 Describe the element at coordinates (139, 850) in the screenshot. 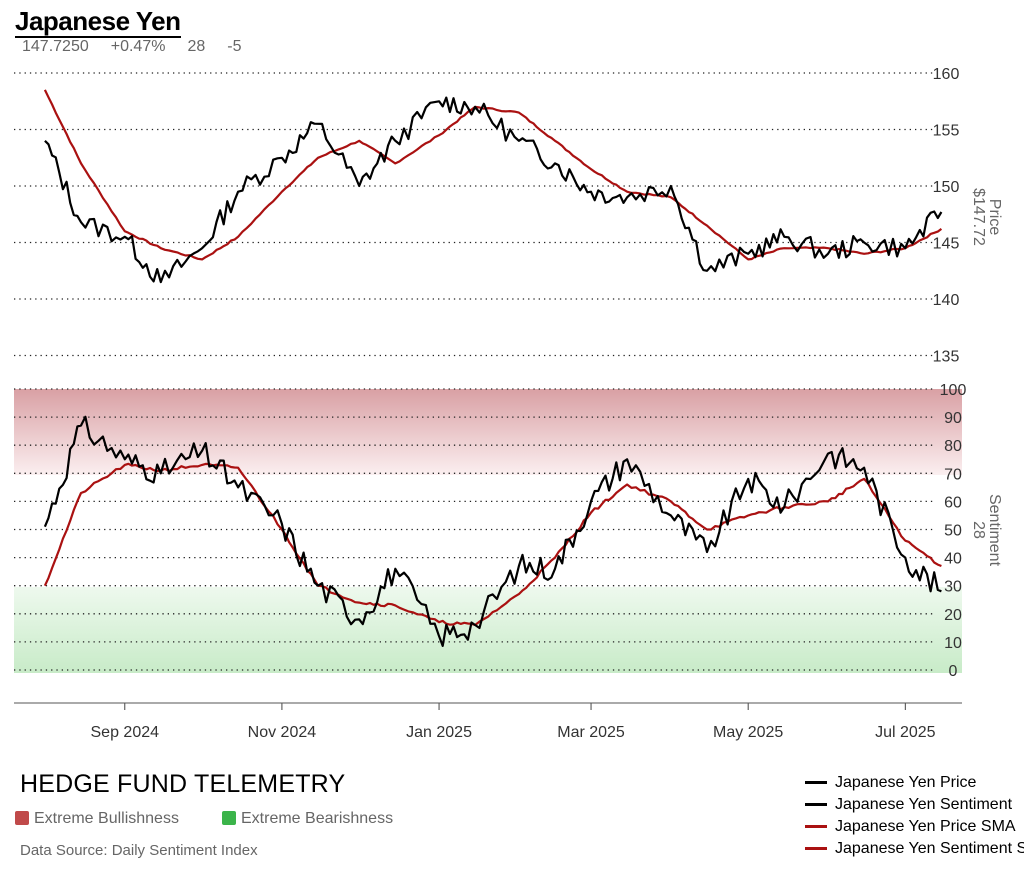

I see `data-source: Data Source: Daily Sentiment Index` at that location.